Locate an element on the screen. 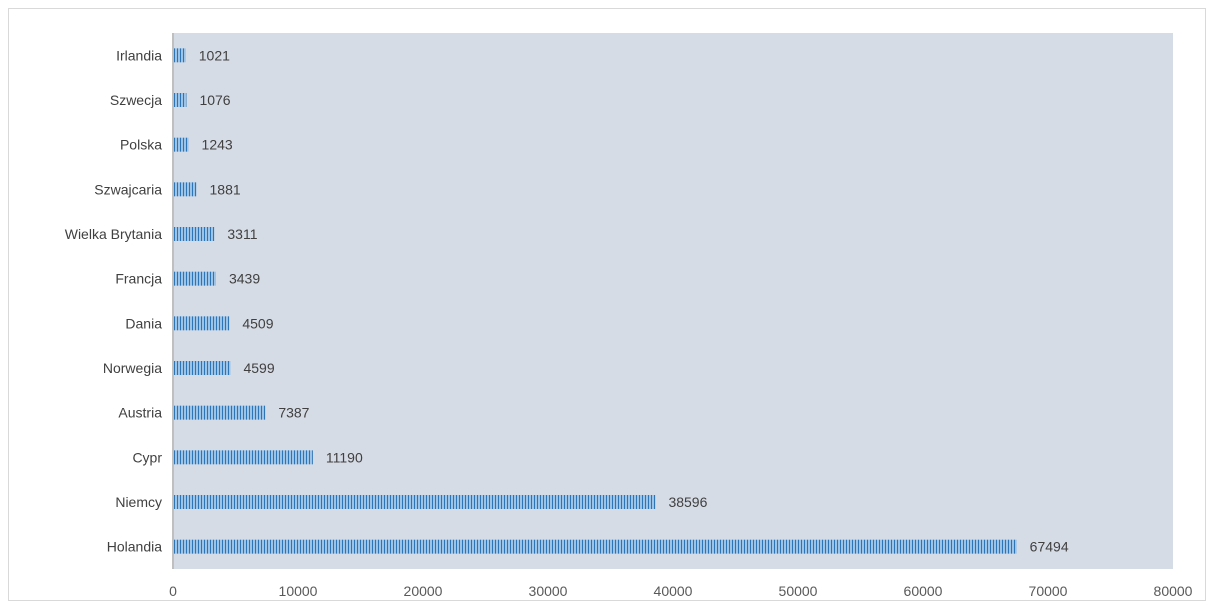 This screenshot has height=603, width=1210. bar-szwecja is located at coordinates (180, 100).